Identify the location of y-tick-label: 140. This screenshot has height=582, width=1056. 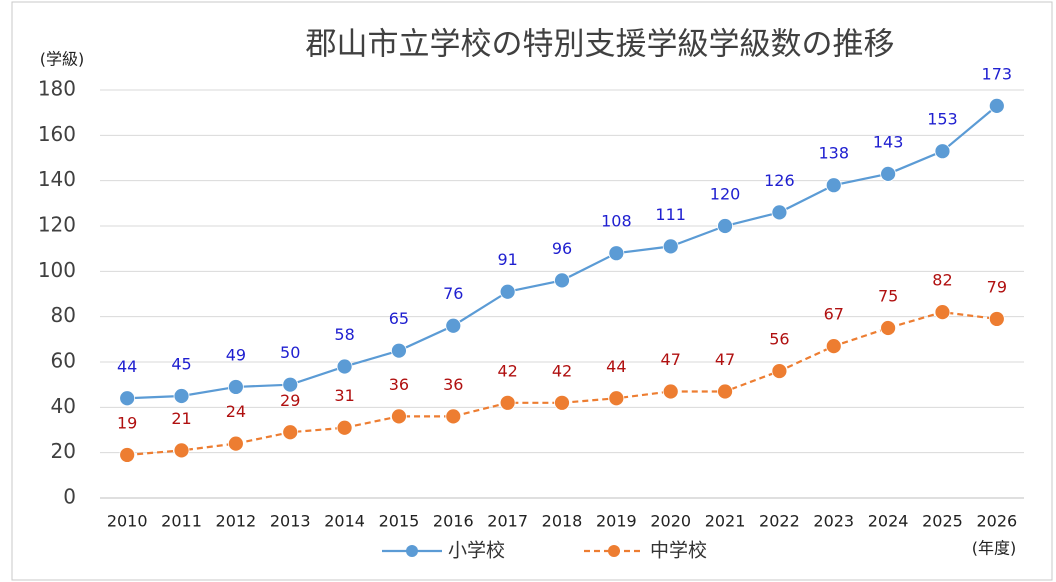
(57, 179).